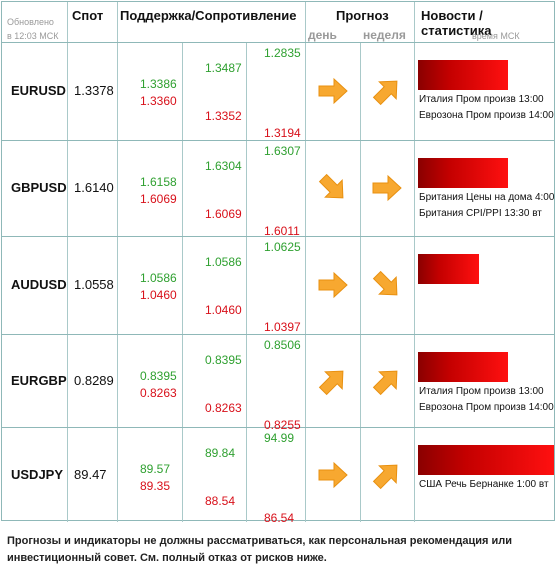 This screenshot has height=567, width=556. I want to click on support-level: 1.0625, so click(282, 247).